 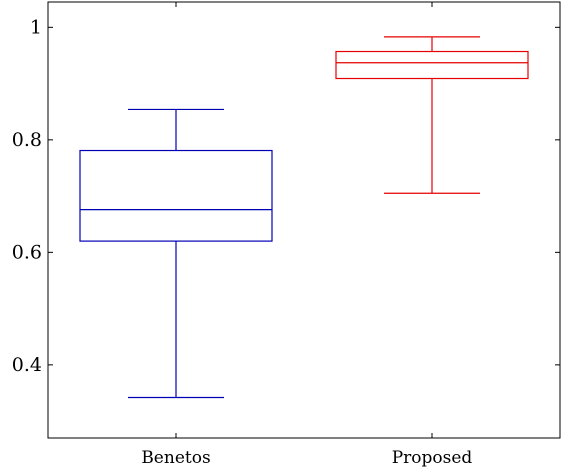 I want to click on y-tick-label: 0.8, so click(x=27, y=140).